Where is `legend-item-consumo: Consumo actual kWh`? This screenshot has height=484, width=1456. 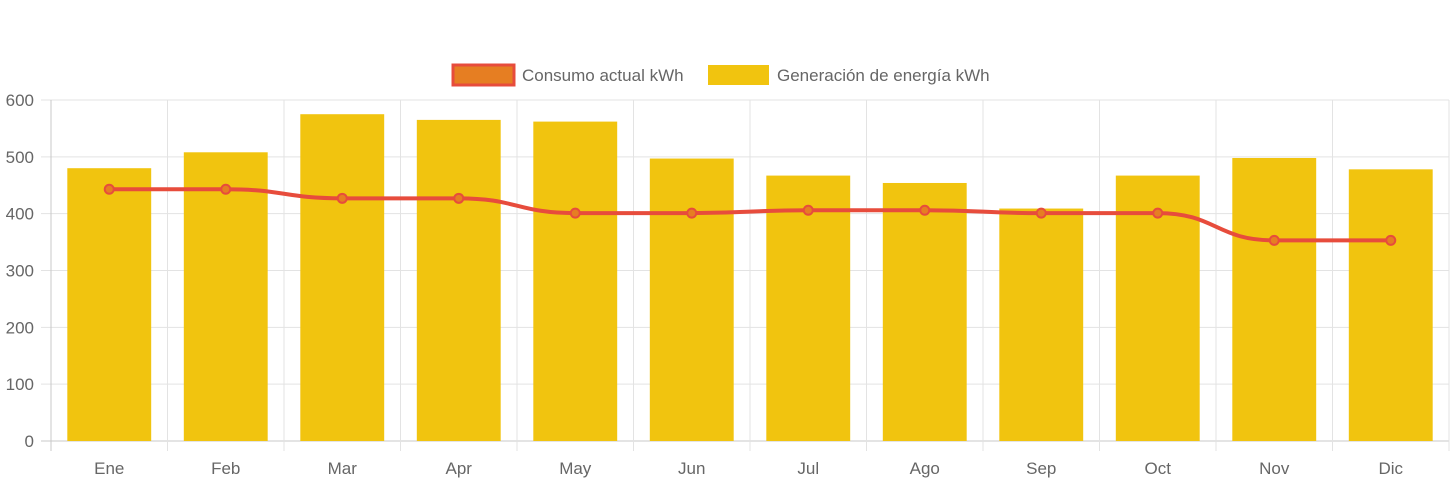
legend-item-consumo: Consumo actual kWh is located at coordinates (567, 75).